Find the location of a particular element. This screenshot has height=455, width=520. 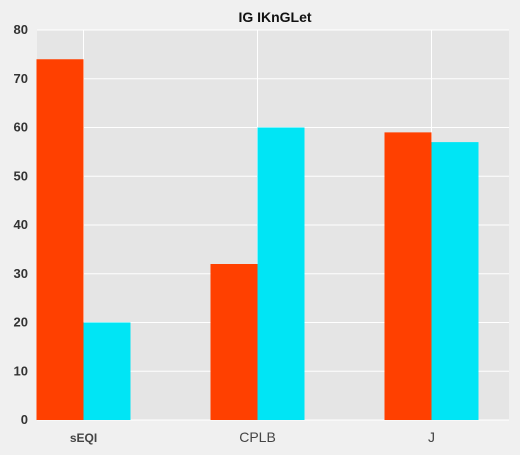

y-tick-label: 10 is located at coordinates (21, 370).